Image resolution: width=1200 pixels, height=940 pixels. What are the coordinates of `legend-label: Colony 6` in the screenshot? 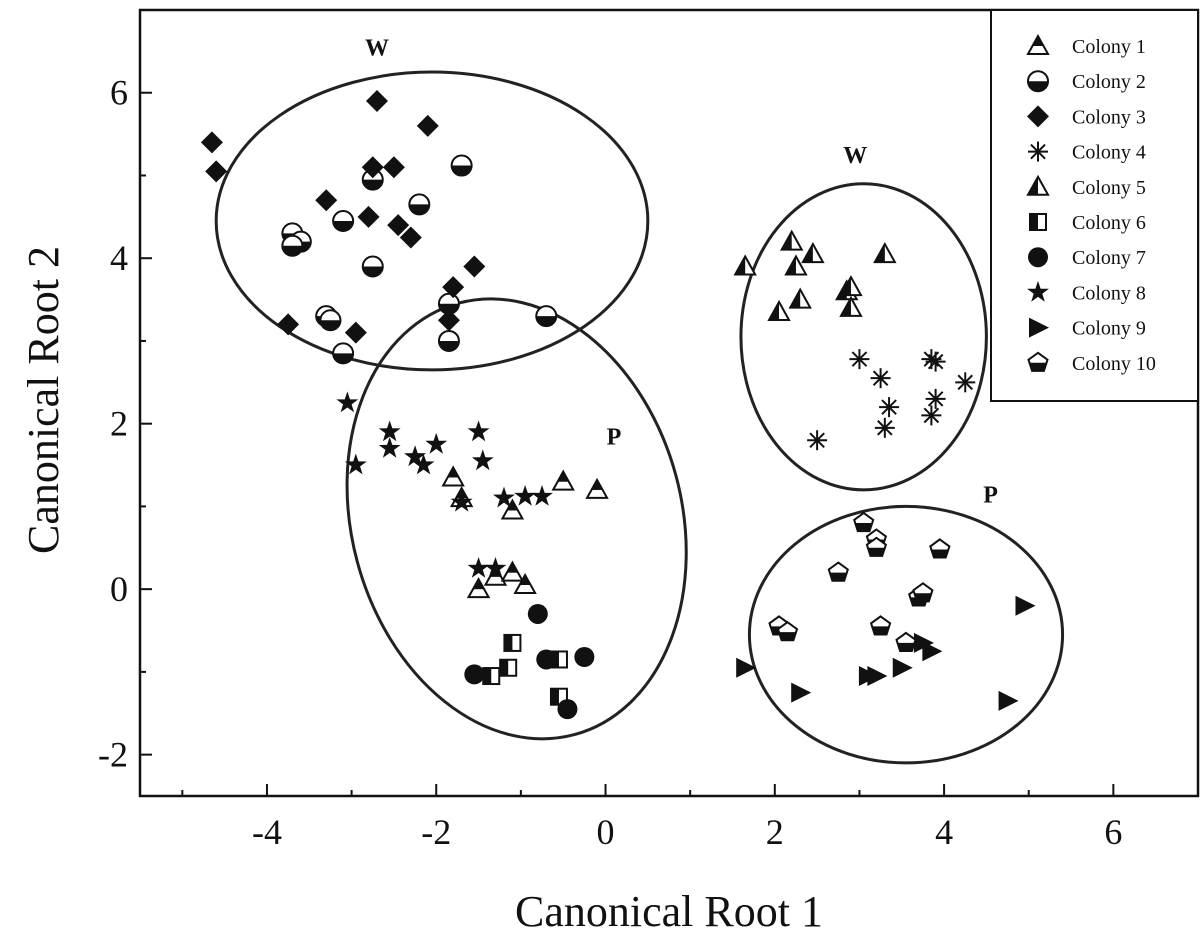 It's located at (1109, 223).